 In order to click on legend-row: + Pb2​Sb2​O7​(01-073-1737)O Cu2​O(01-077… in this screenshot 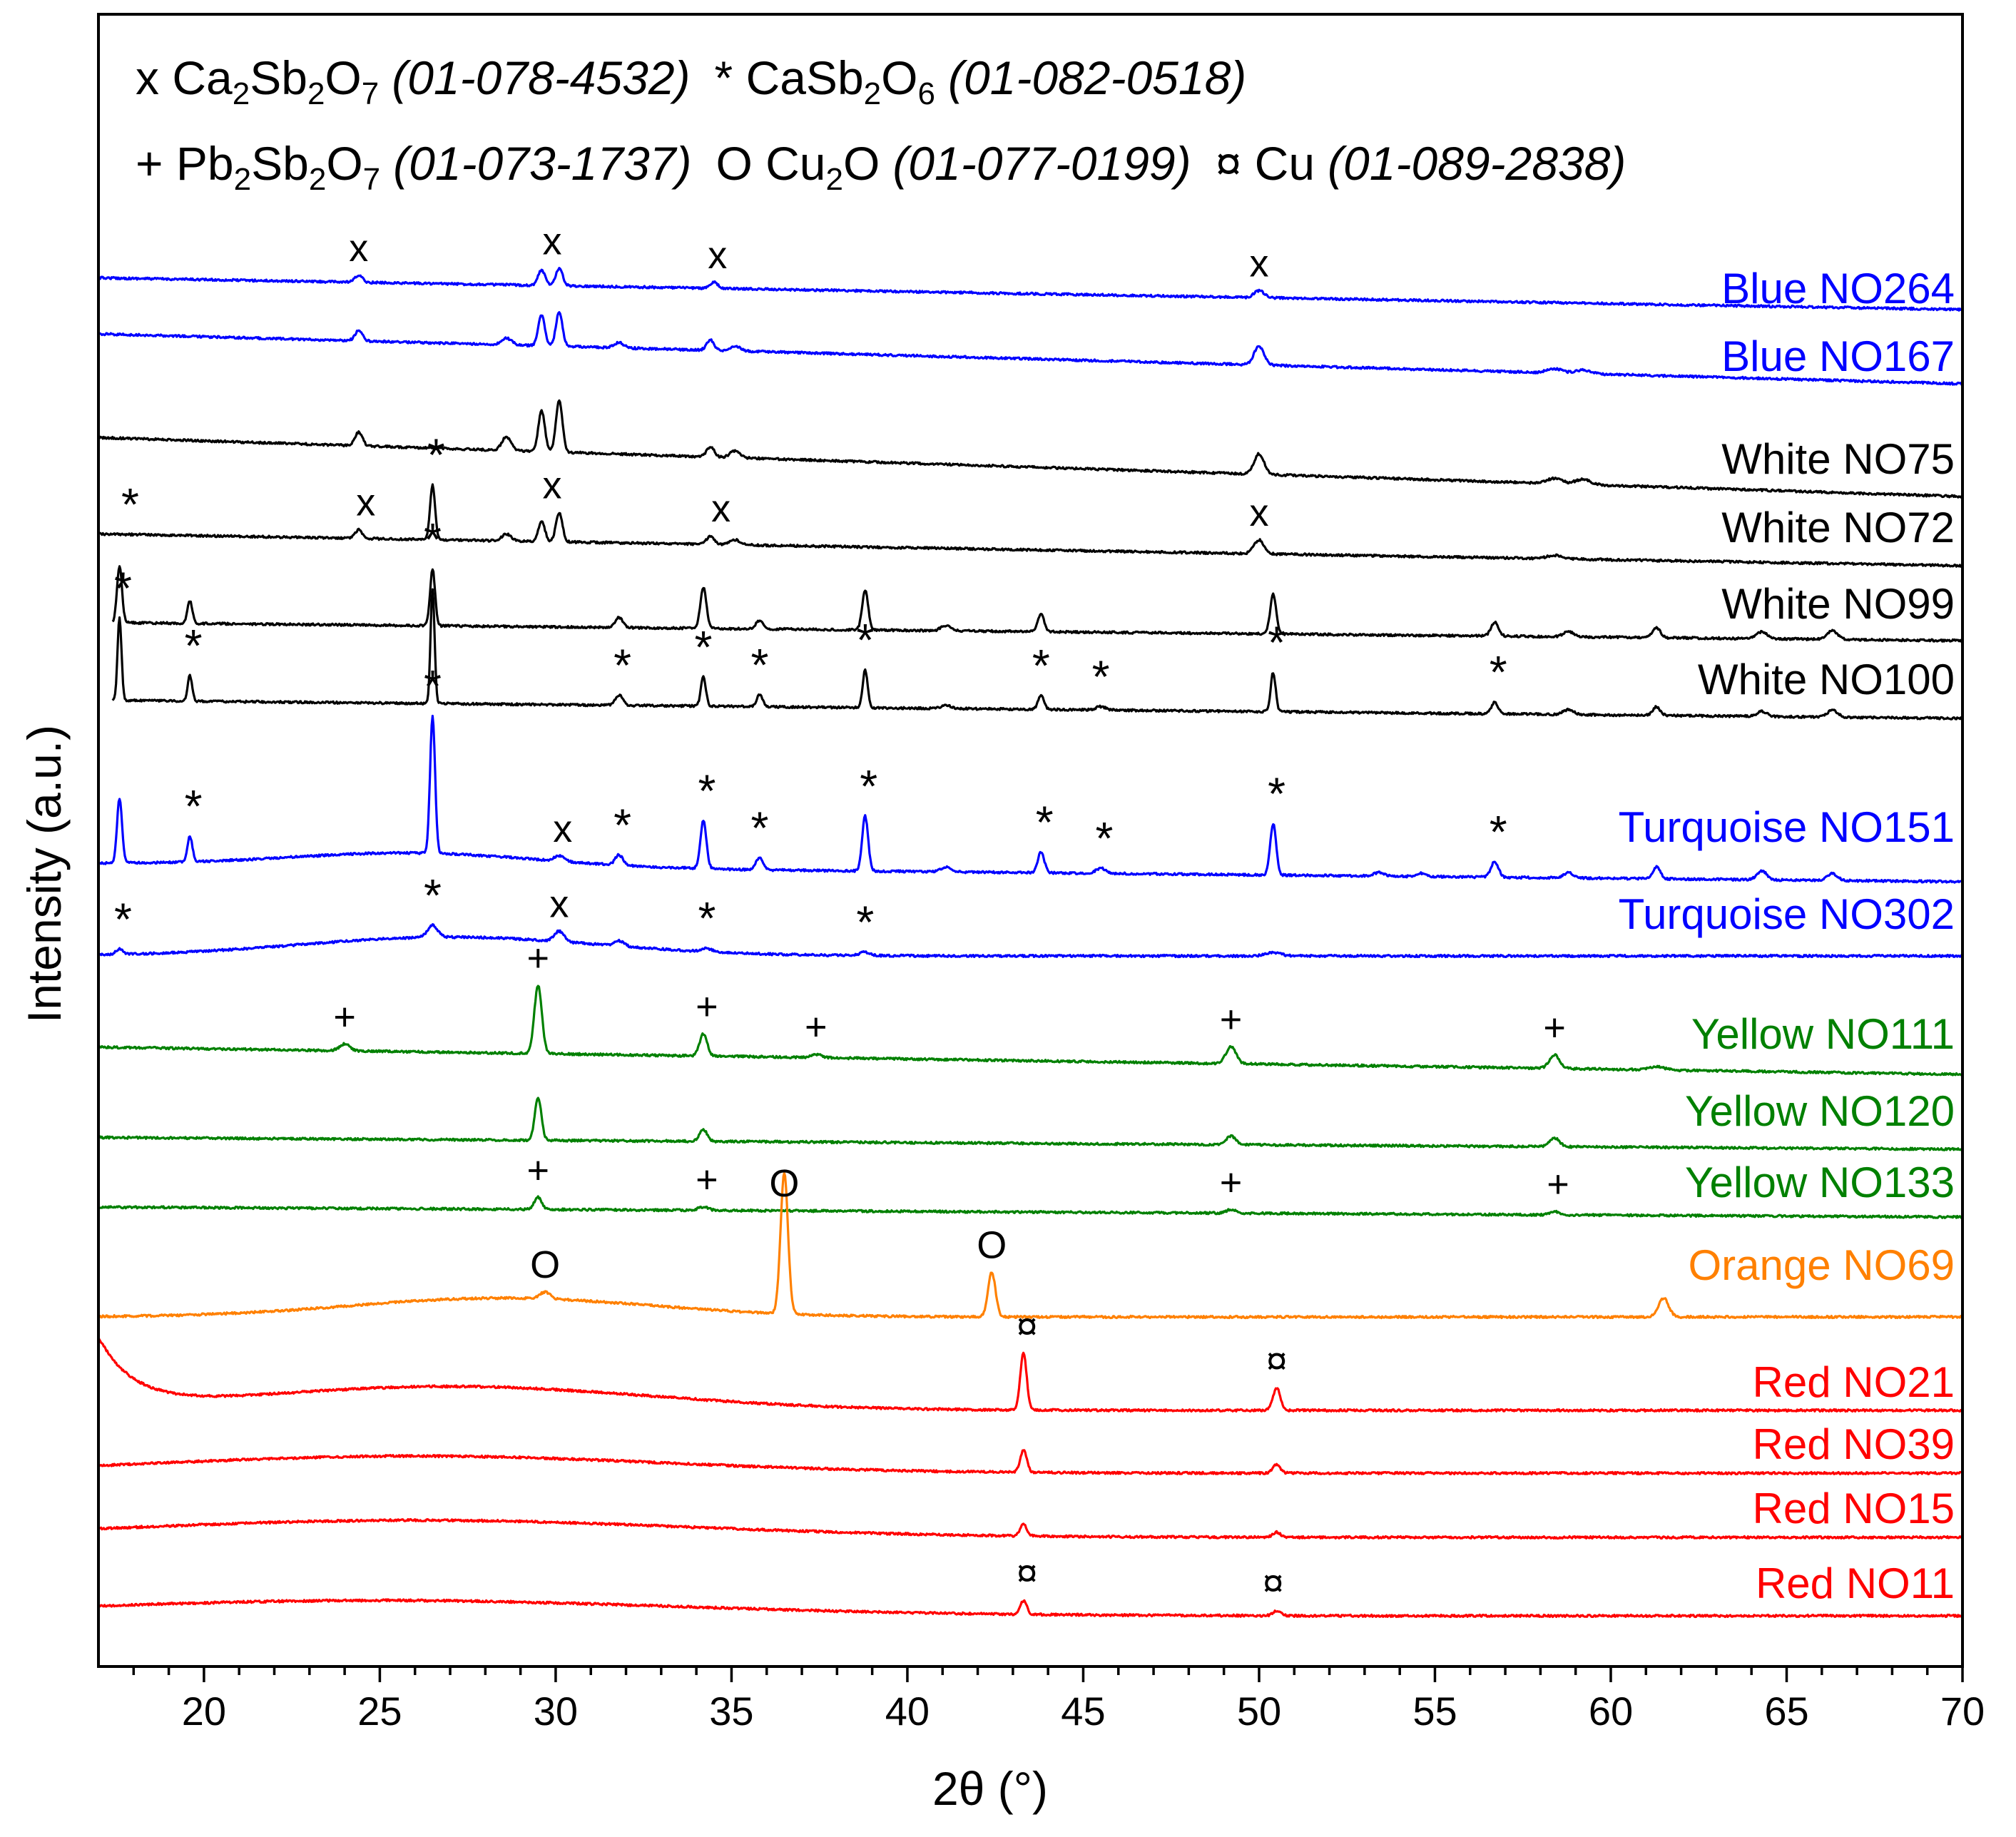, I will do `click(881, 167)`.